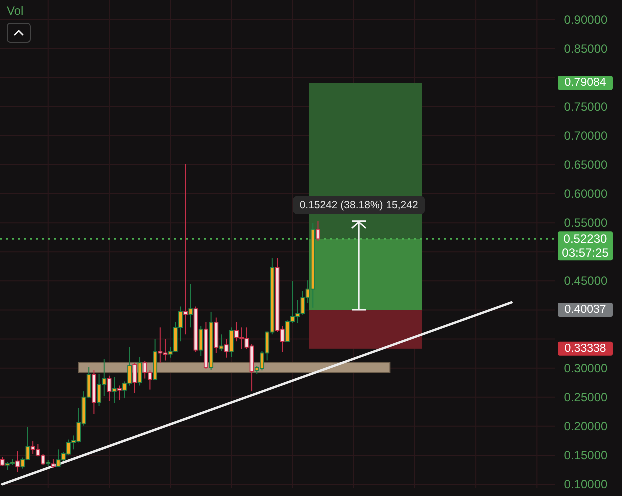 The width and height of the screenshot is (622, 496). Describe the element at coordinates (586, 281) in the screenshot. I see `y-tick-label: 0.45000` at that location.